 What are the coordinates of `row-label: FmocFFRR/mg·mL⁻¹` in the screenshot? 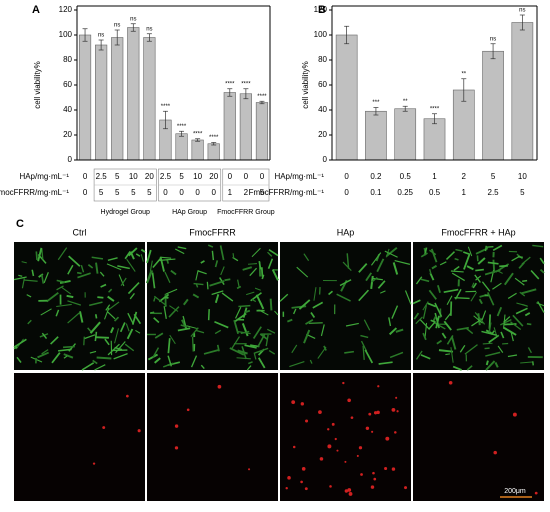 It's located at (287, 192).